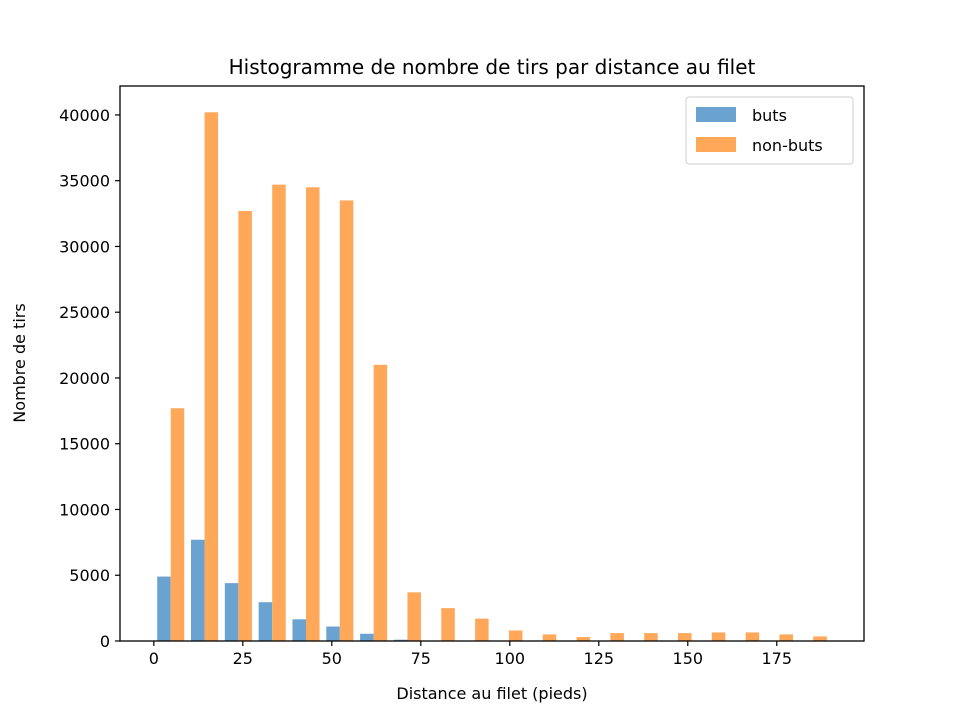 The image size is (960, 725). What do you see at coordinates (599, 658) in the screenshot?
I see `x-tick-label: 125` at bounding box center [599, 658].